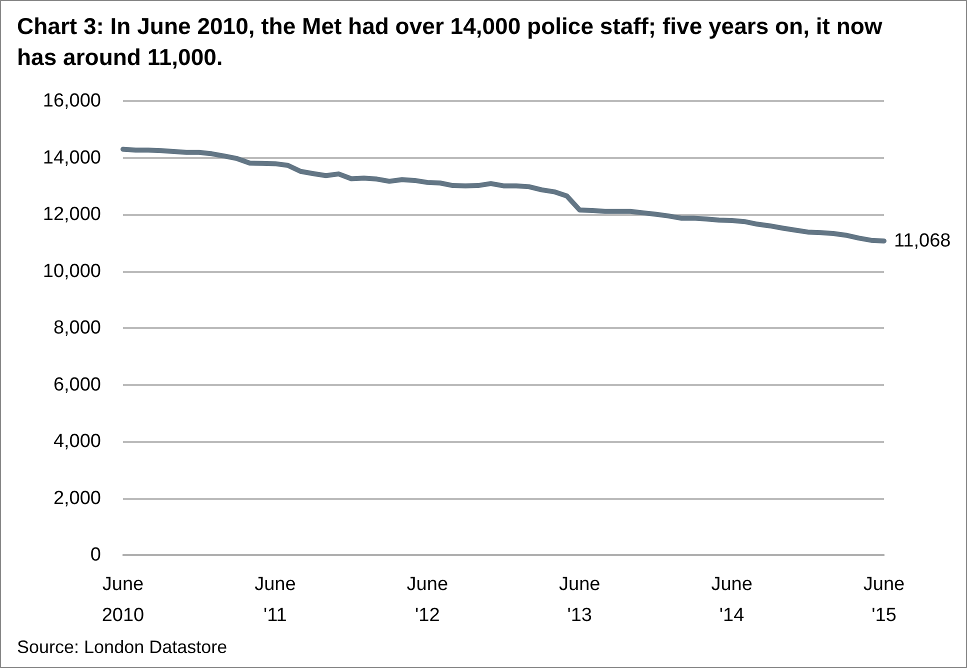 This screenshot has width=967, height=668. I want to click on y-tick-label: 8,000, so click(77, 328).